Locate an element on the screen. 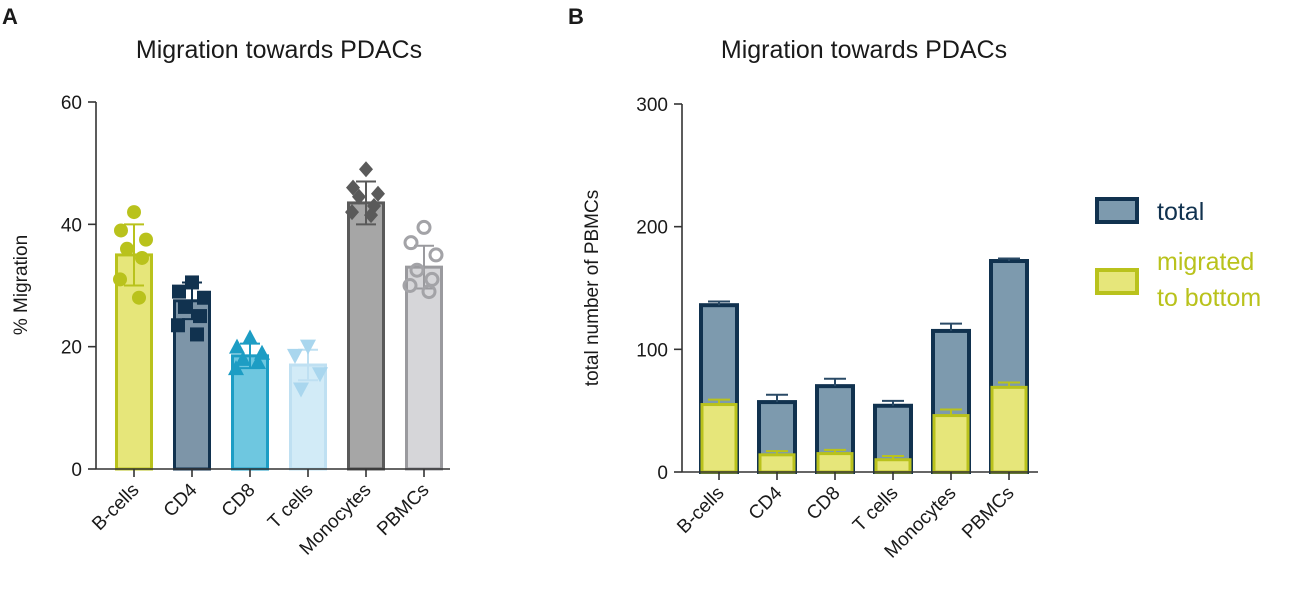  panel-b-x-tick-label: CD8 is located at coordinates (824, 504).